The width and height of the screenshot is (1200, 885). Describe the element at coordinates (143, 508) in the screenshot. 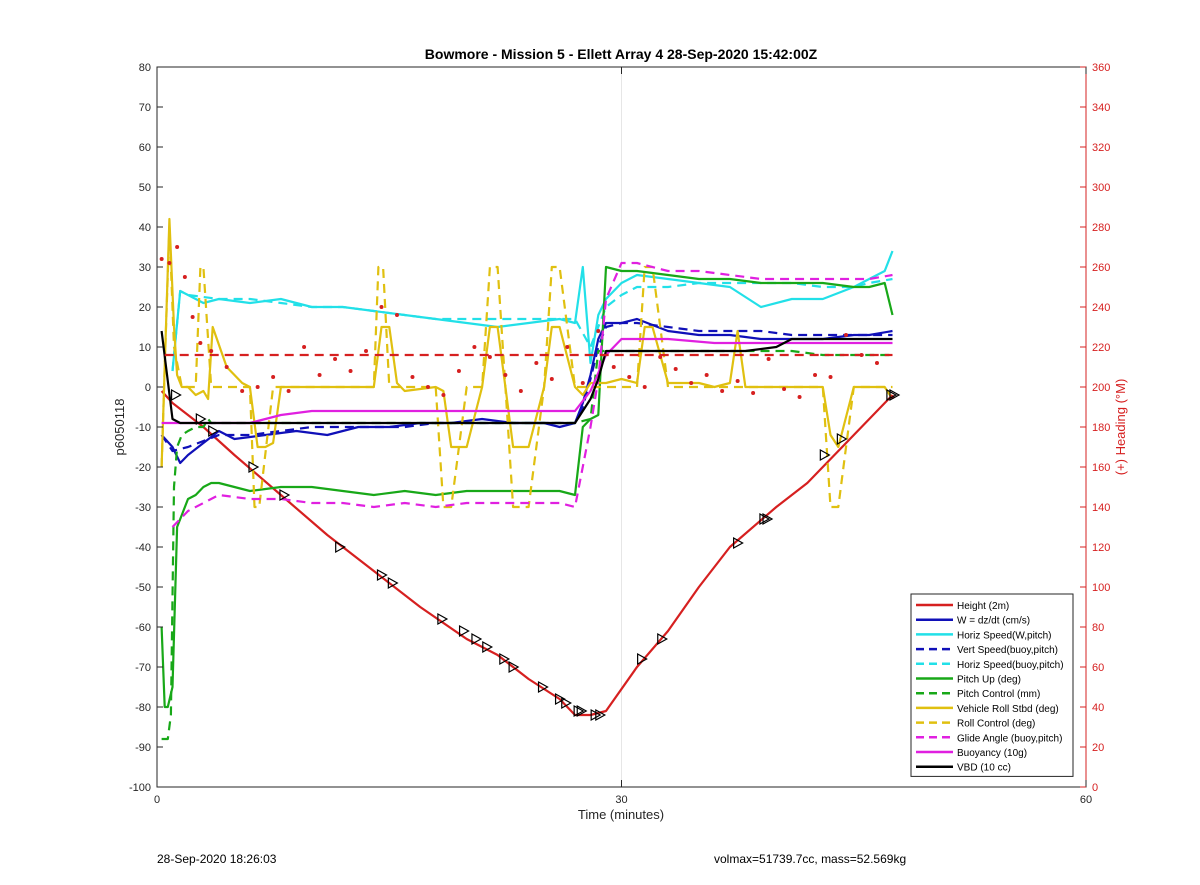

I see `y-tick-label: -30` at that location.